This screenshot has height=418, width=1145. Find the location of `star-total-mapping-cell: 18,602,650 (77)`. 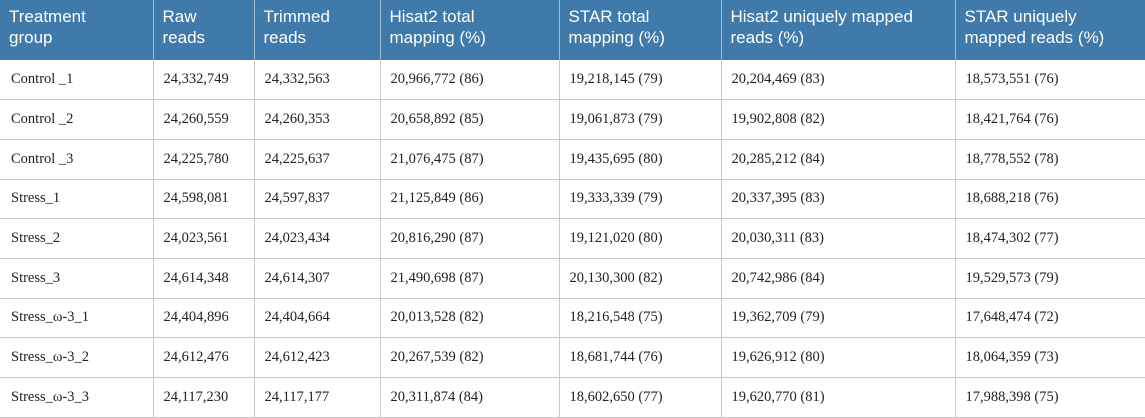

star-total-mapping-cell: 18,602,650 (77) is located at coordinates (640, 397).